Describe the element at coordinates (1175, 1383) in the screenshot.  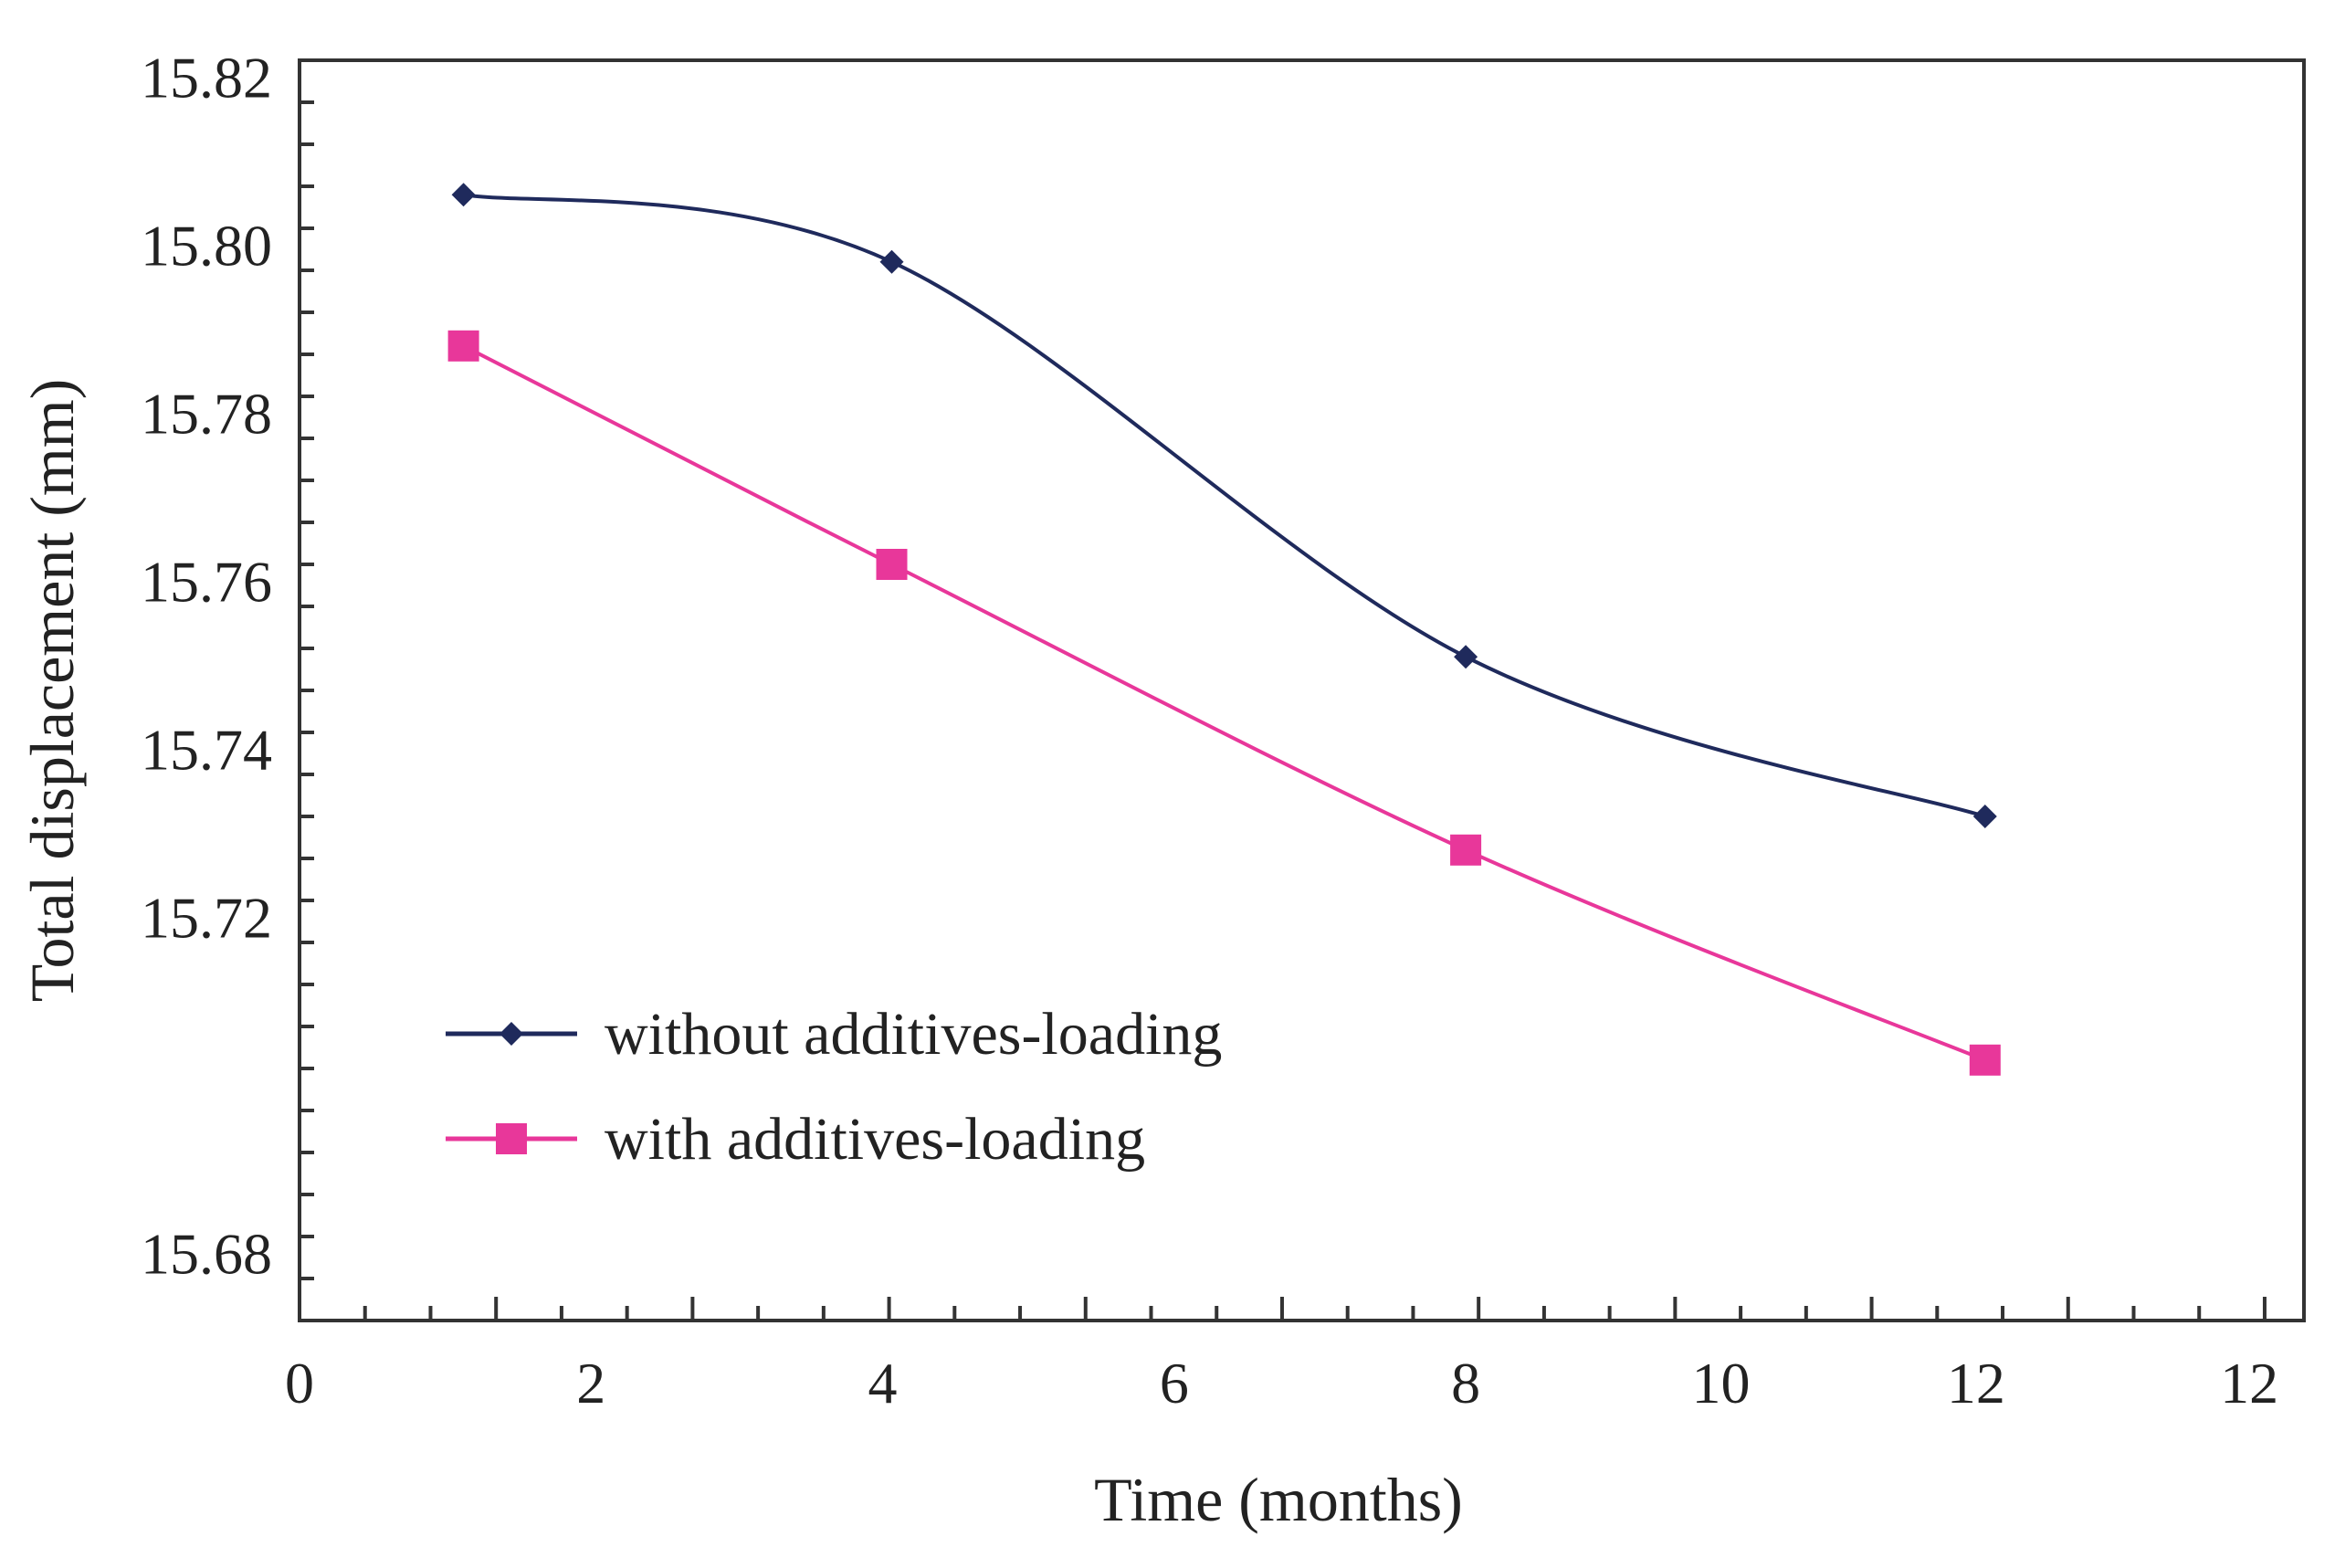
I see `x-tick-label: 6` at that location.